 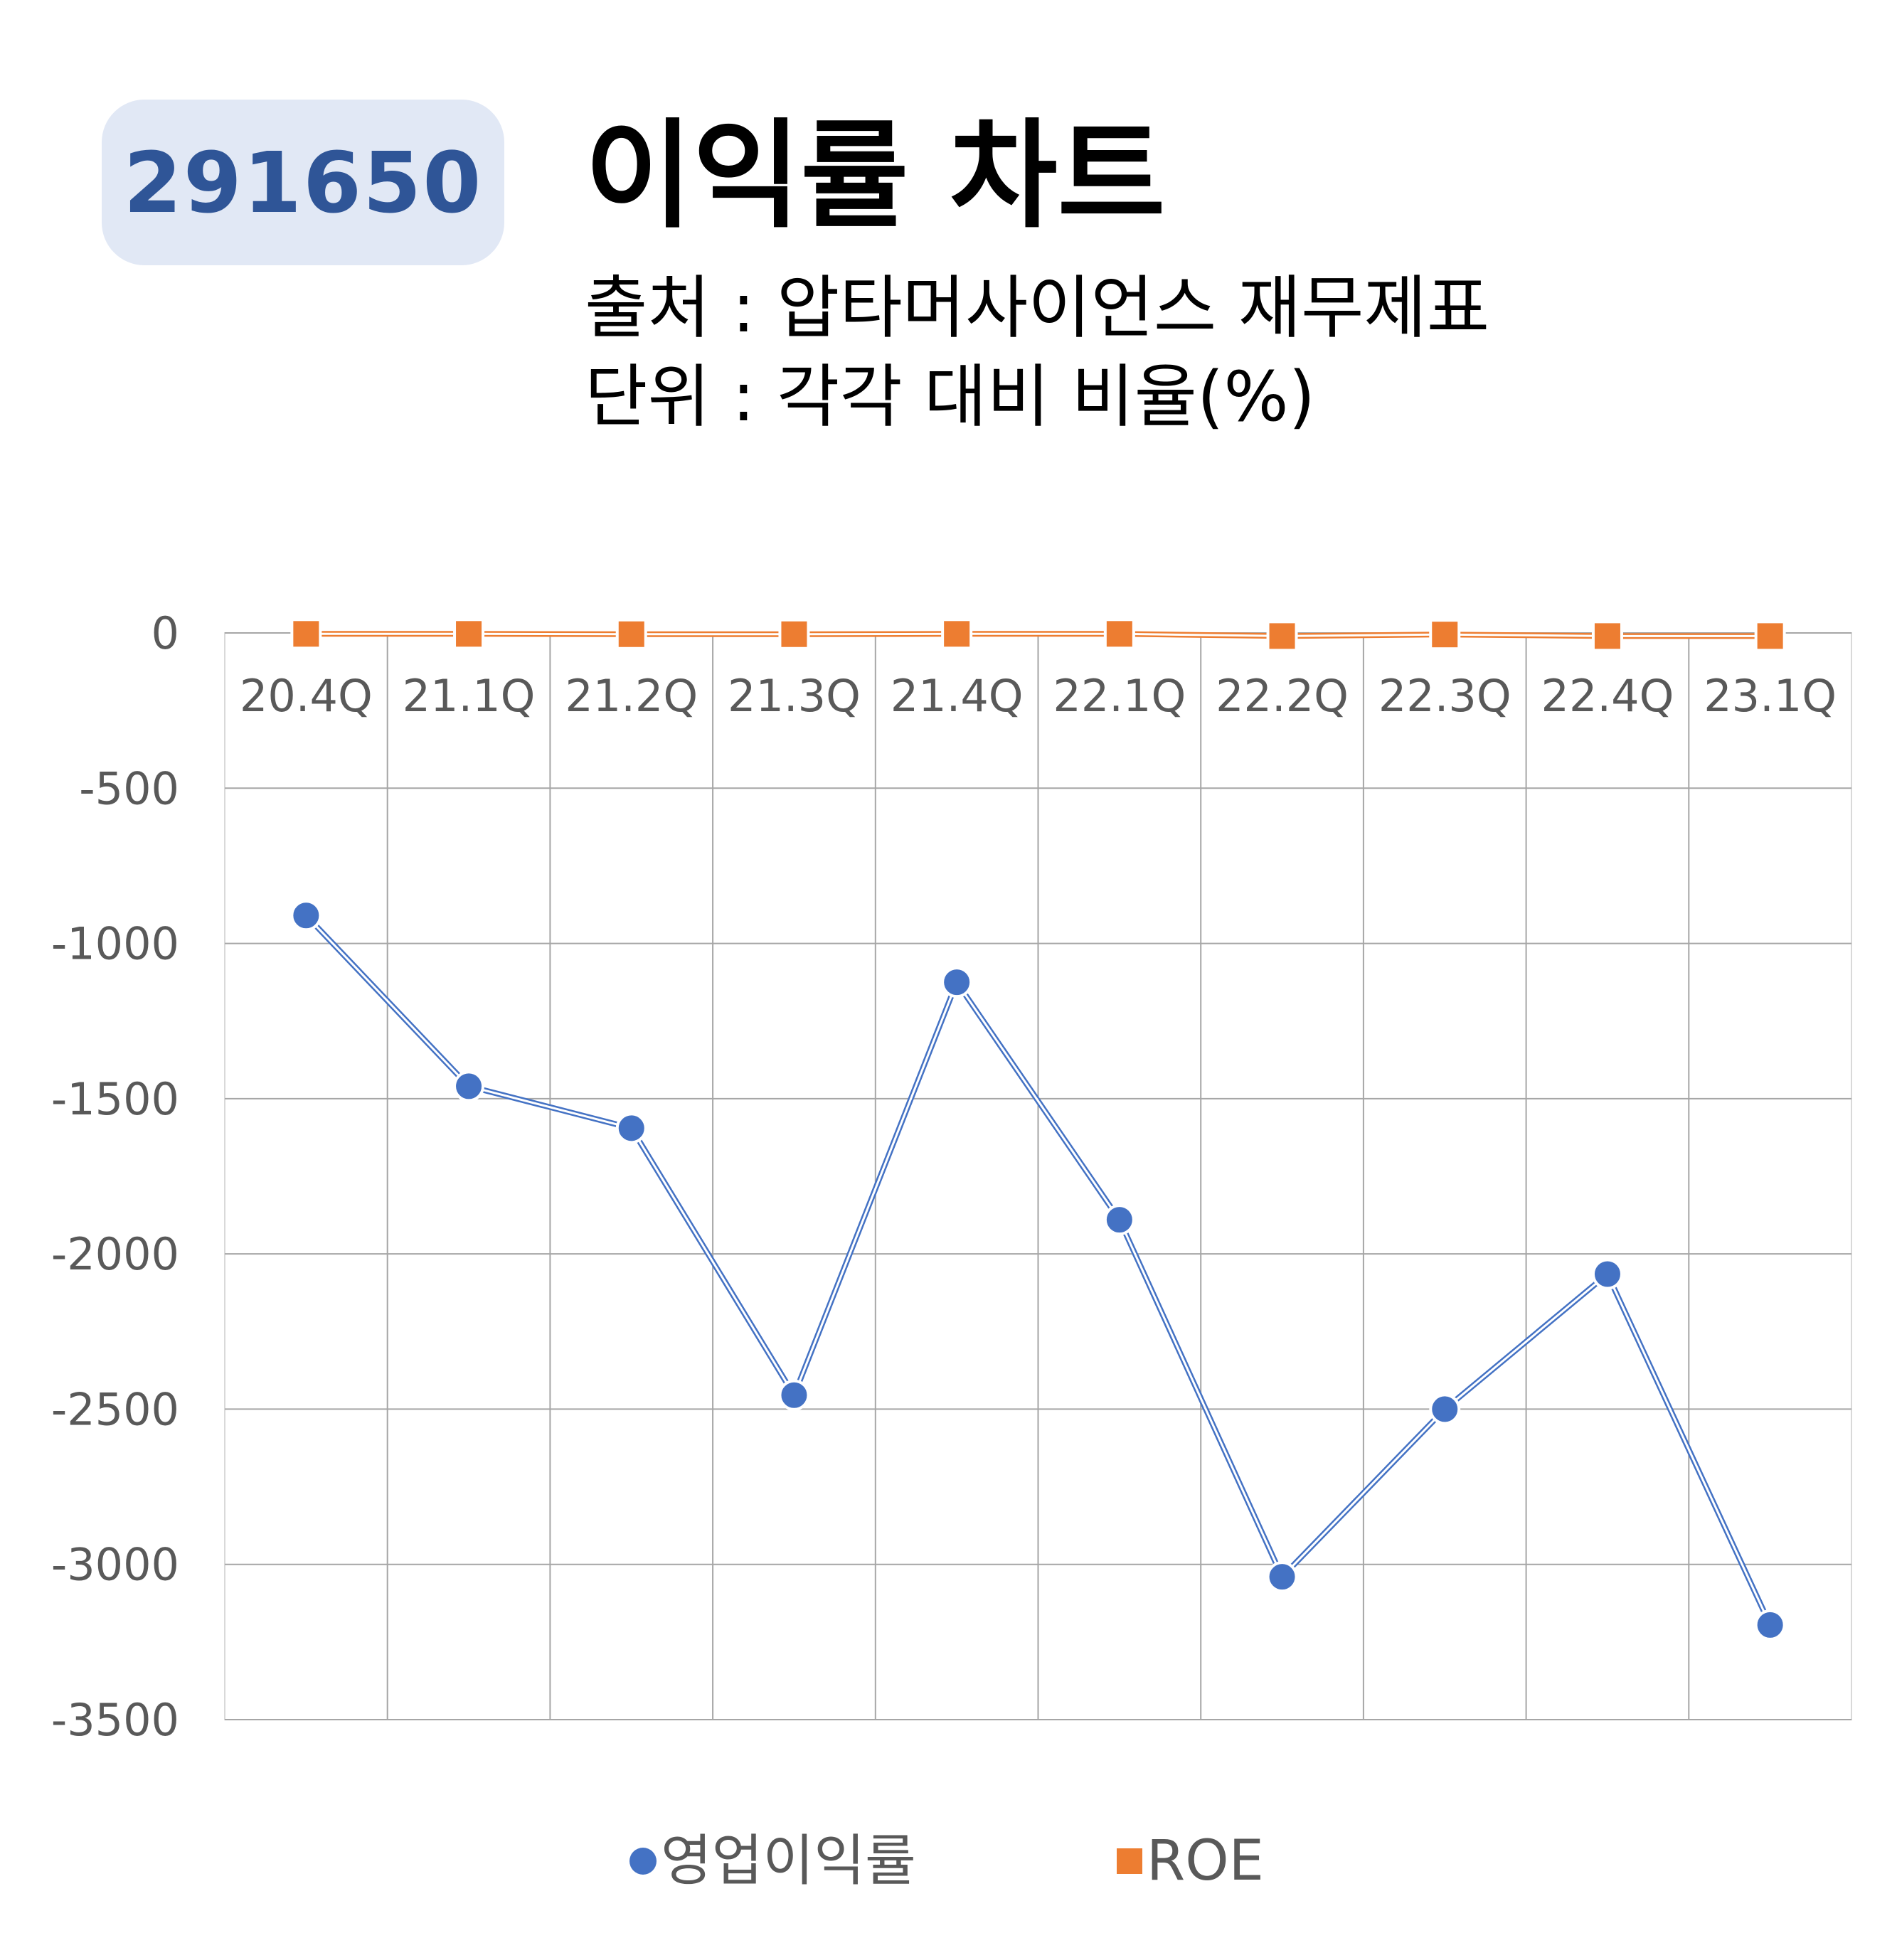 I want to click on x-tick-label: 21.3Q, so click(x=794, y=696).